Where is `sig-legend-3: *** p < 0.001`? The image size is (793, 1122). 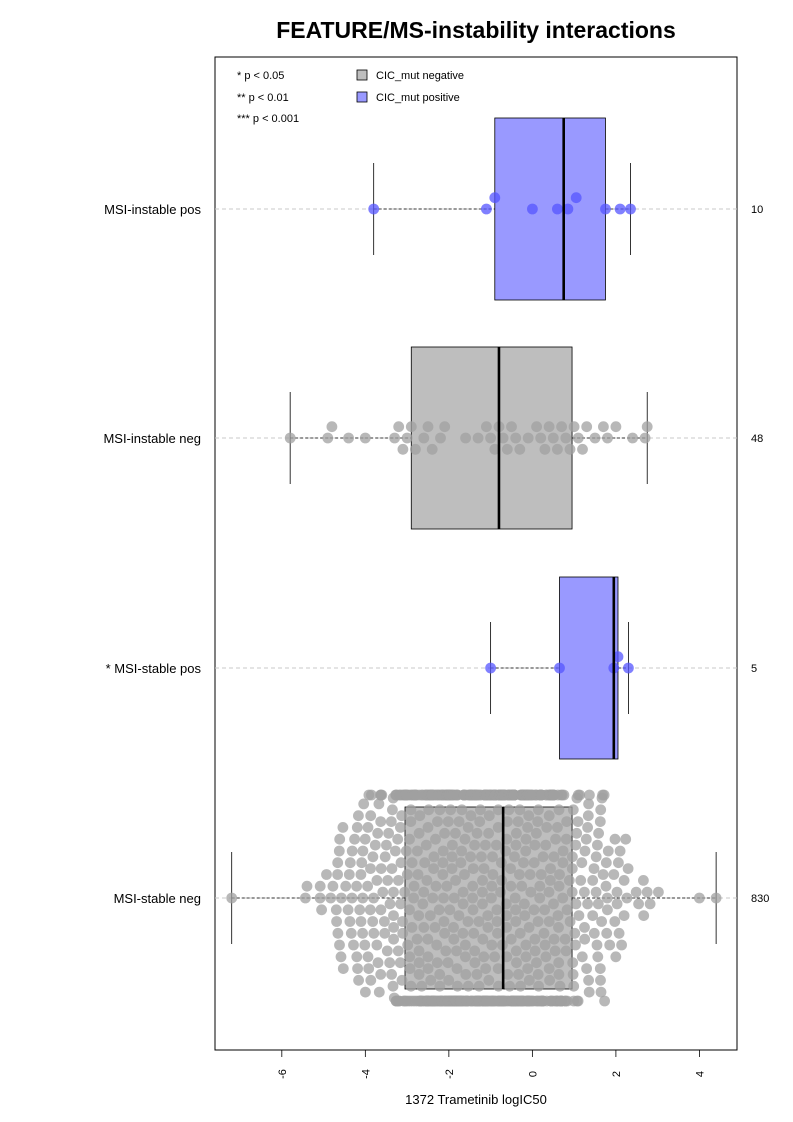 sig-legend-3: *** p < 0.001 is located at coordinates (268, 119).